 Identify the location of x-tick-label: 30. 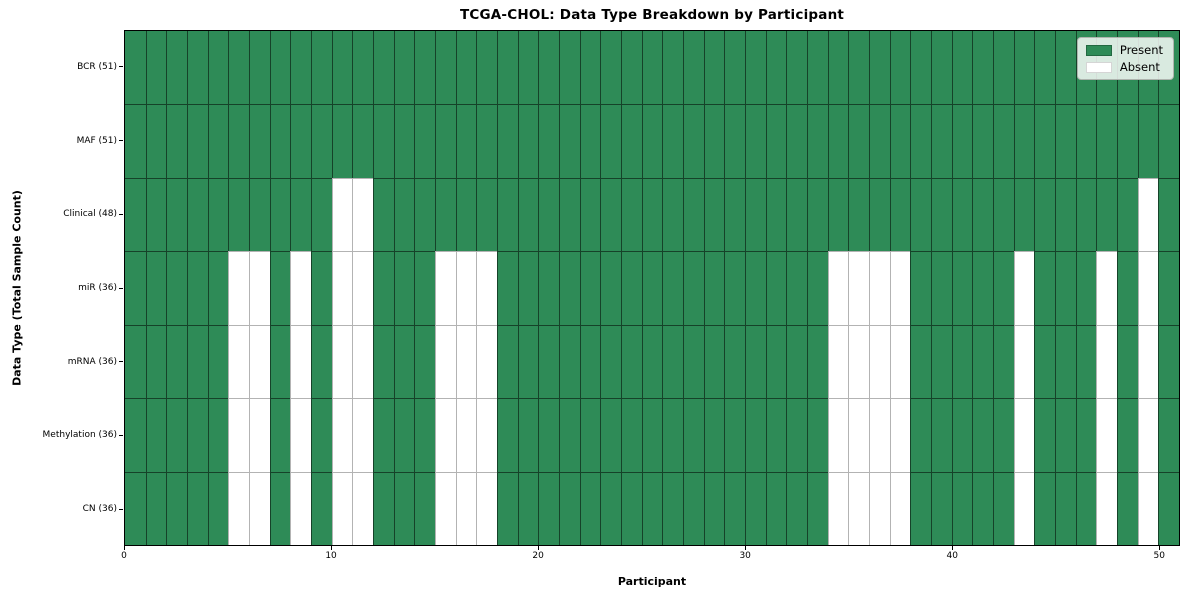
(745, 556).